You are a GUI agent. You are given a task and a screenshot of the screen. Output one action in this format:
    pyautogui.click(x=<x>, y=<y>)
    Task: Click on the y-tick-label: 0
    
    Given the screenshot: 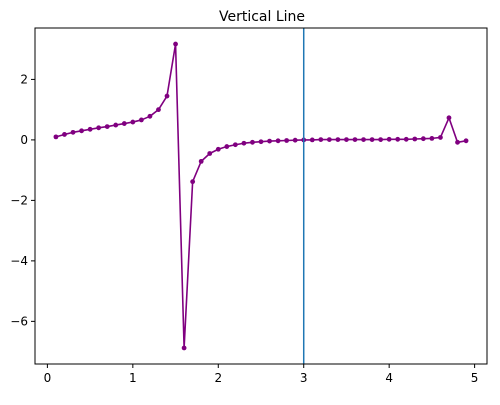 What is the action you would take?
    pyautogui.click(x=24, y=140)
    